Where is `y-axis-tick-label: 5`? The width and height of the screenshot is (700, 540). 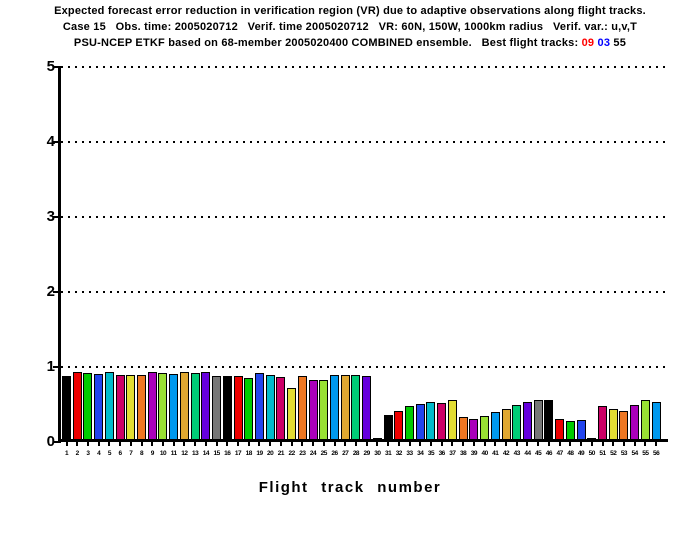 y-axis-tick-label: 5 is located at coordinates (50, 66).